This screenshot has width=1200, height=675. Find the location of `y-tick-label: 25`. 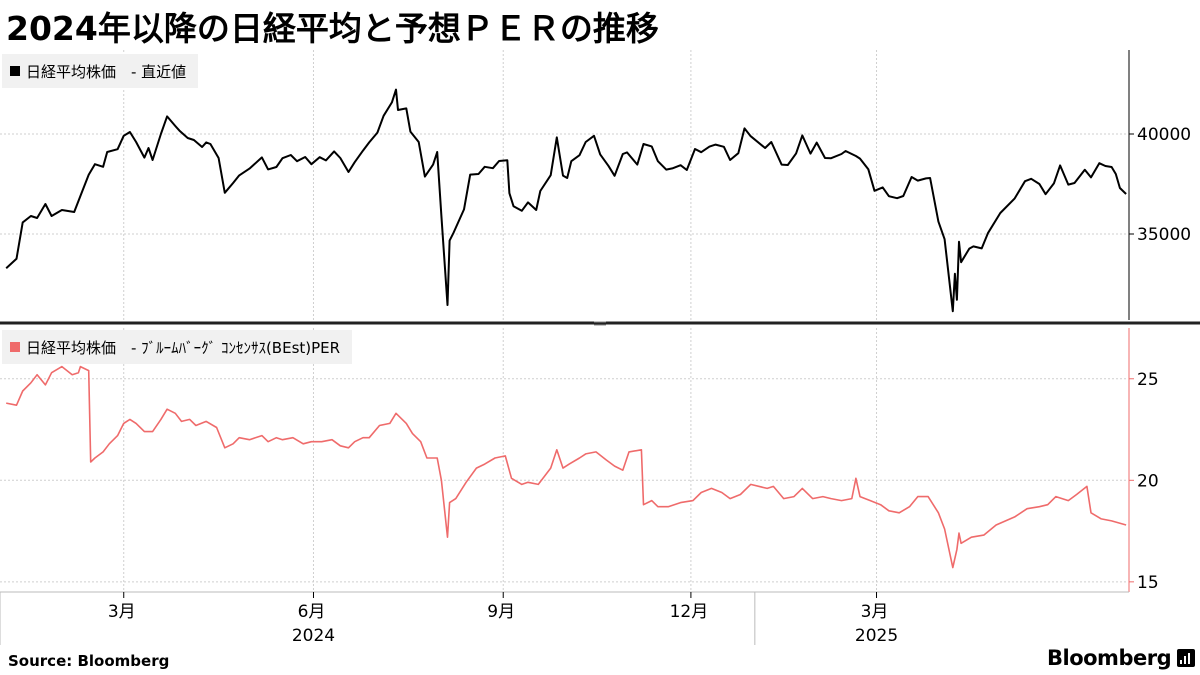

y-tick-label: 25 is located at coordinates (1148, 380).